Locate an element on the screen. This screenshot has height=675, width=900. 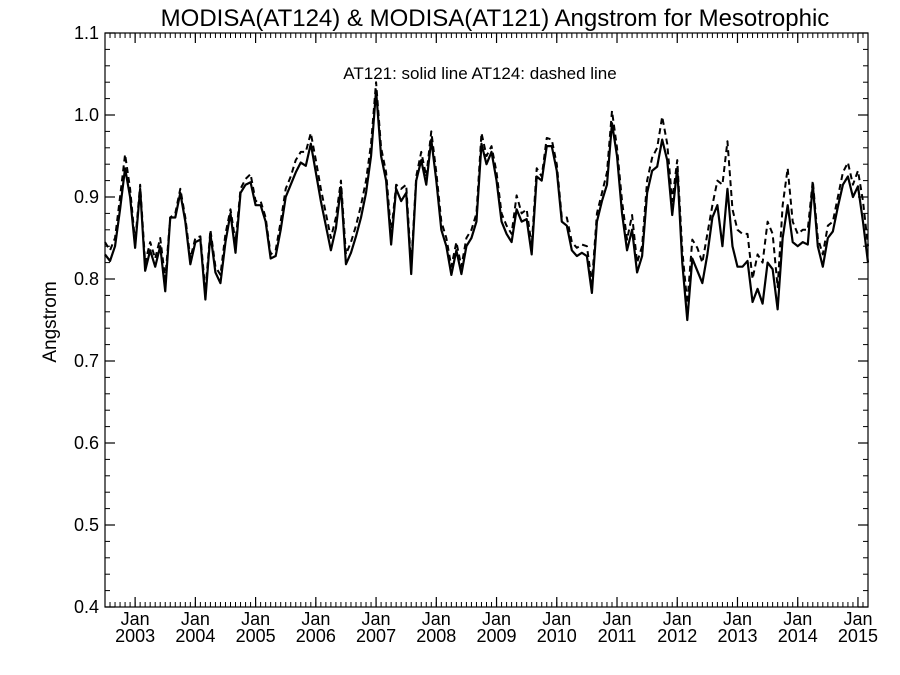
y-tick-label: 0.8 is located at coordinates (86, 279).